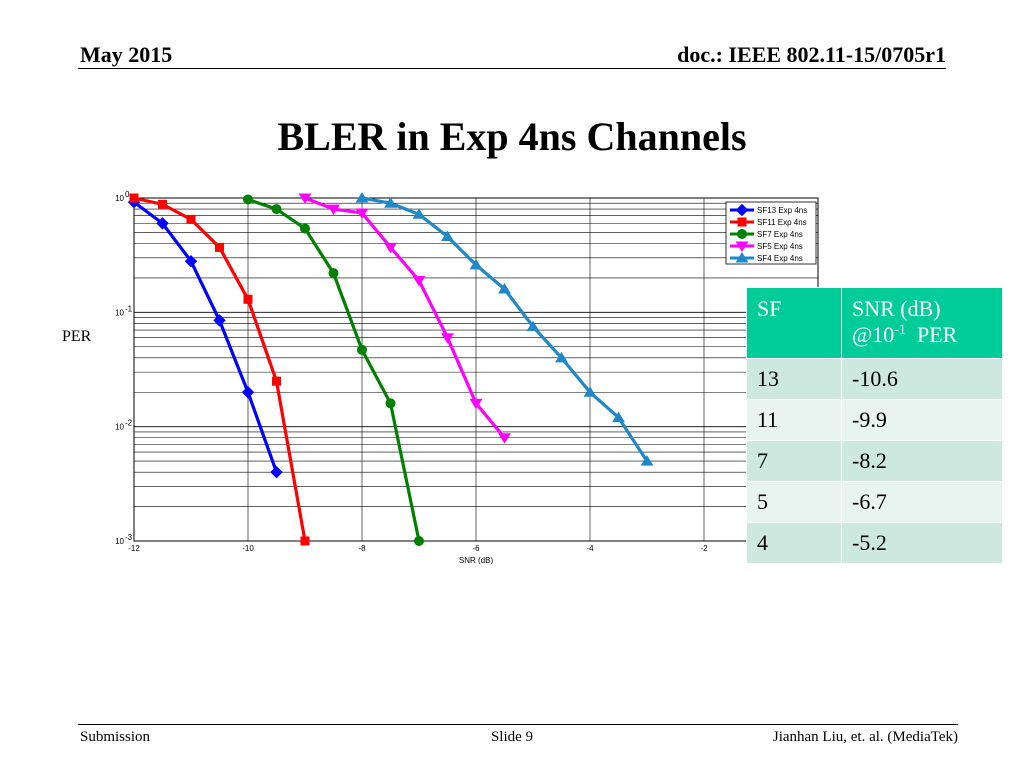 The width and height of the screenshot is (1024, 768). I want to click on table-cell-snr: -9.9, so click(922, 420).